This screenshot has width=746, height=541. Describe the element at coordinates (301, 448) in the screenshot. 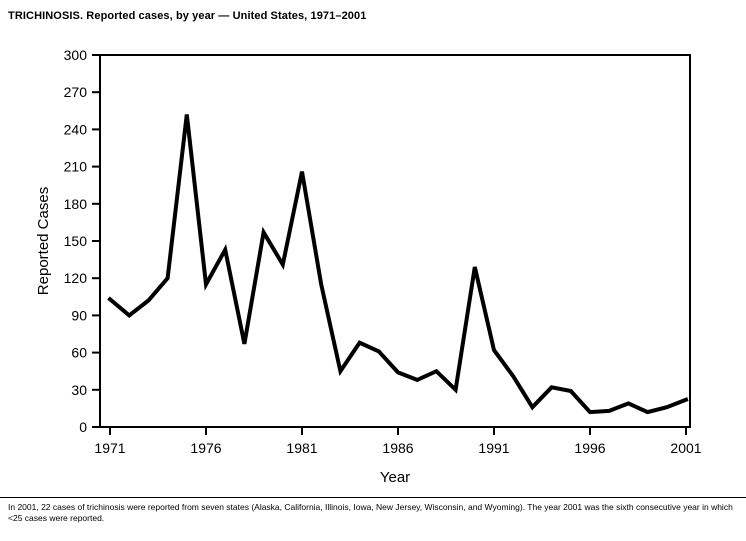

I see `x-tick-label: 1981` at that location.